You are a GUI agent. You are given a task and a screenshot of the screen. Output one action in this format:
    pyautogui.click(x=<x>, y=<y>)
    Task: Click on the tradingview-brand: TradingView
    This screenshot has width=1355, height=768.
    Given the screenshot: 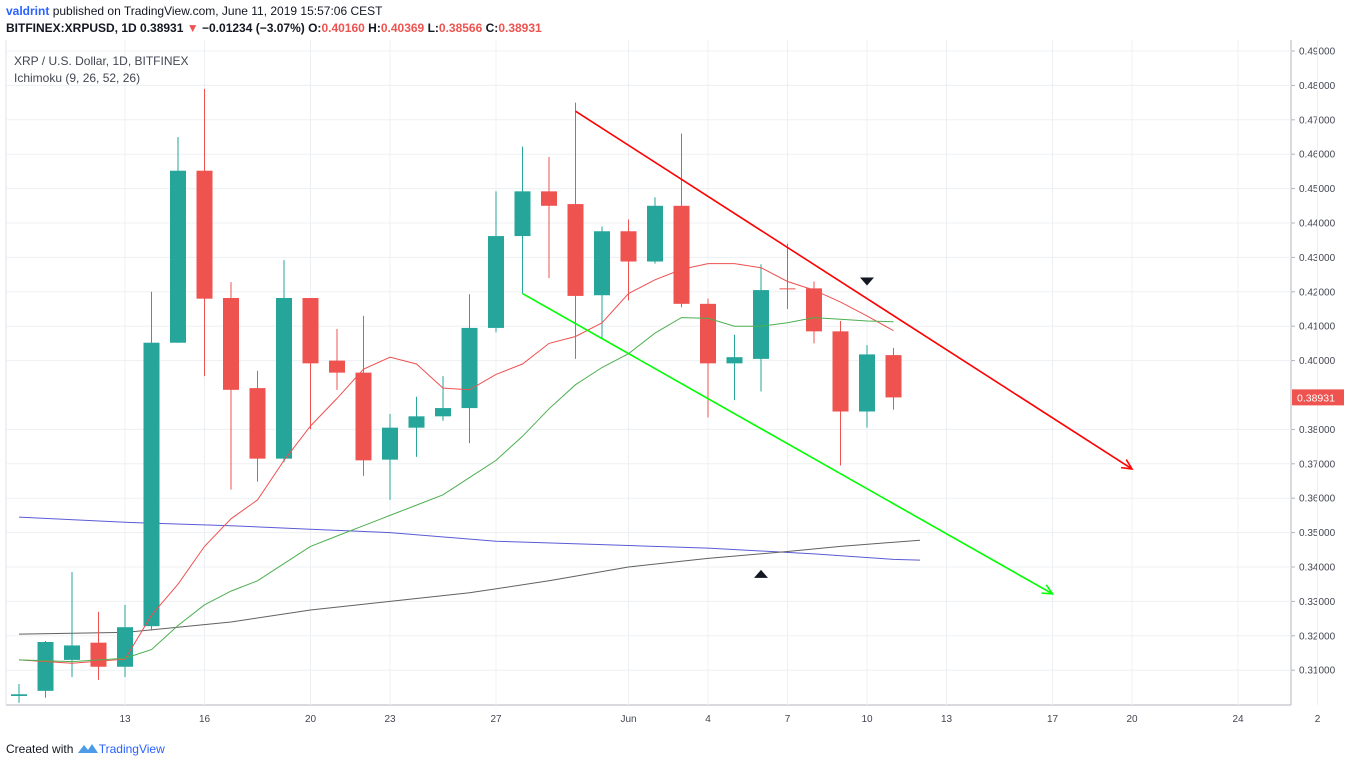 What is the action you would take?
    pyautogui.click(x=131, y=749)
    